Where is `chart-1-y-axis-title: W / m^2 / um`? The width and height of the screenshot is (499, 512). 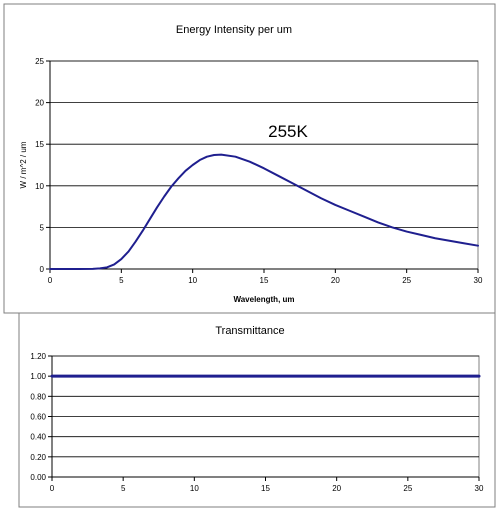
chart-1-y-axis-title: W / m^2 / um is located at coordinates (23, 164).